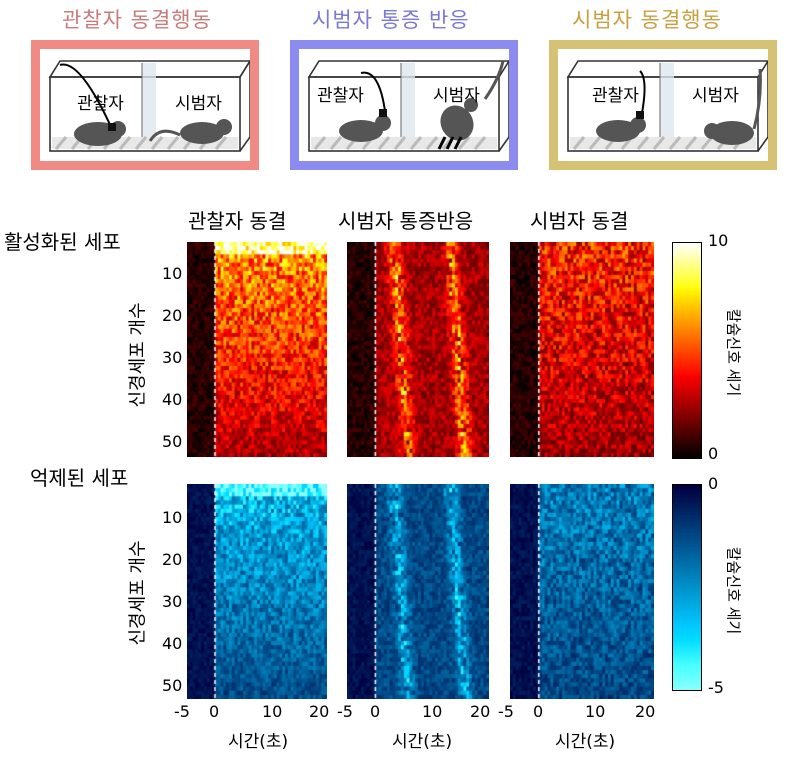 Image resolution: width=800 pixels, height=758 pixels. I want to click on heatmap-title-3: 시범자 동결, so click(579, 221).